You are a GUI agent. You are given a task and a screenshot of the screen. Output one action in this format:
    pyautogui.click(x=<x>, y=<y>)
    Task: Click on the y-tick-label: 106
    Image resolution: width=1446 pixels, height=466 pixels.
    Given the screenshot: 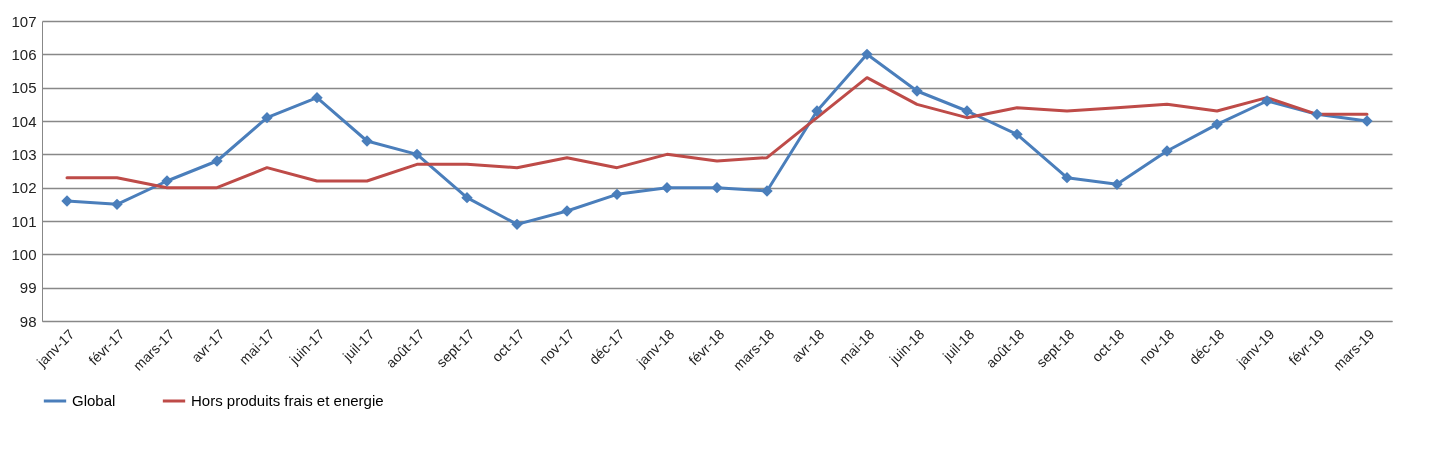 What is the action you would take?
    pyautogui.click(x=24, y=54)
    